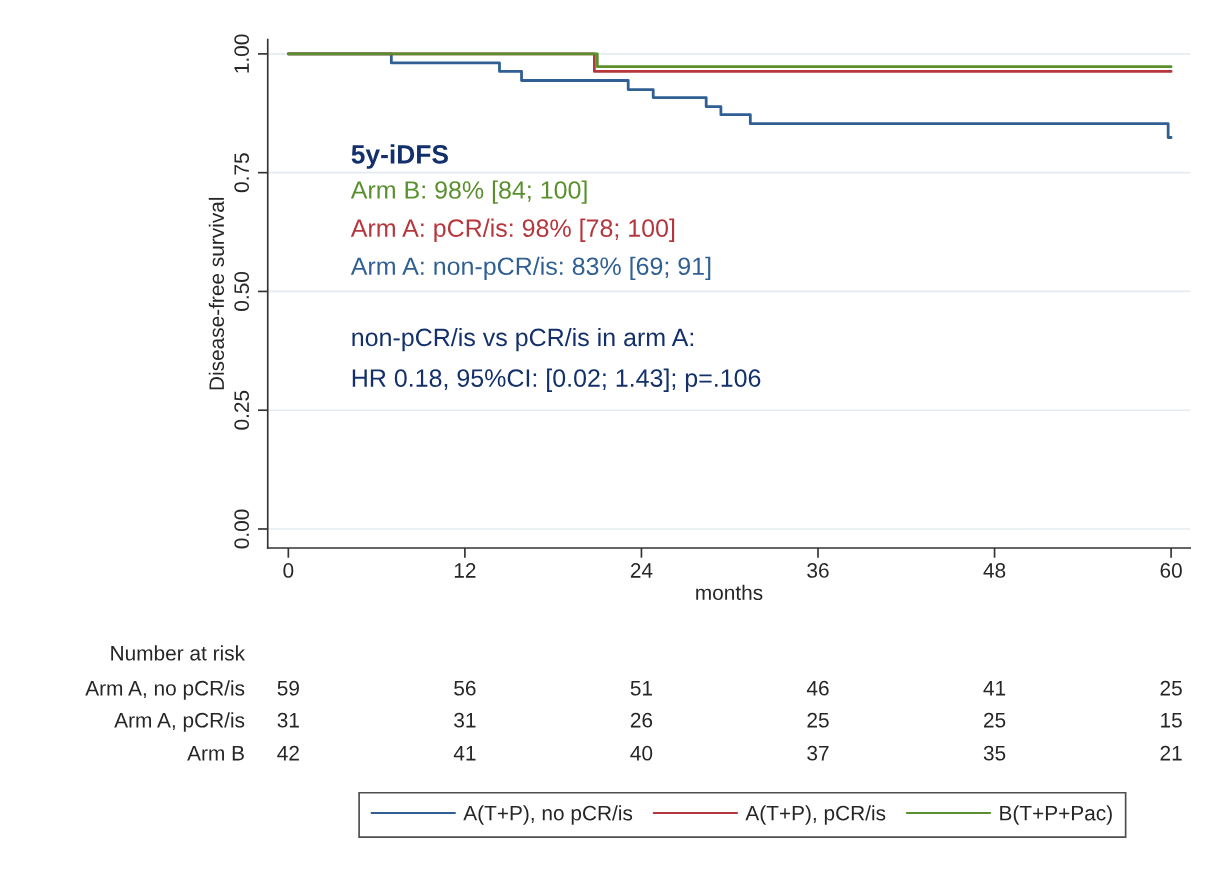 The image size is (1217, 881). What do you see at coordinates (288, 688) in the screenshot?
I see `text: 59` at bounding box center [288, 688].